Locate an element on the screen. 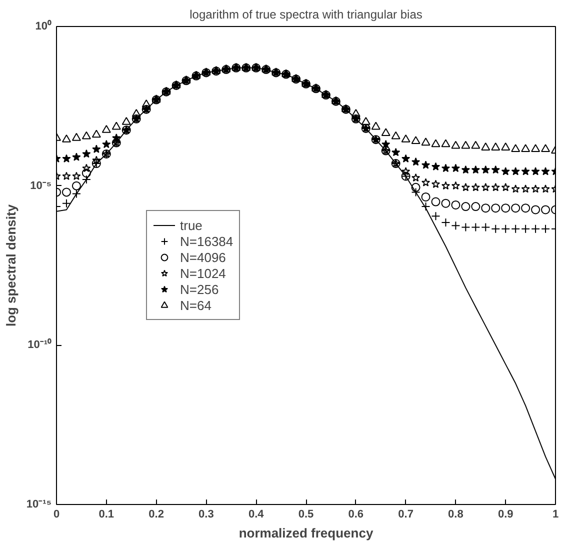  x-tick-label: 0.6 is located at coordinates (356, 514).